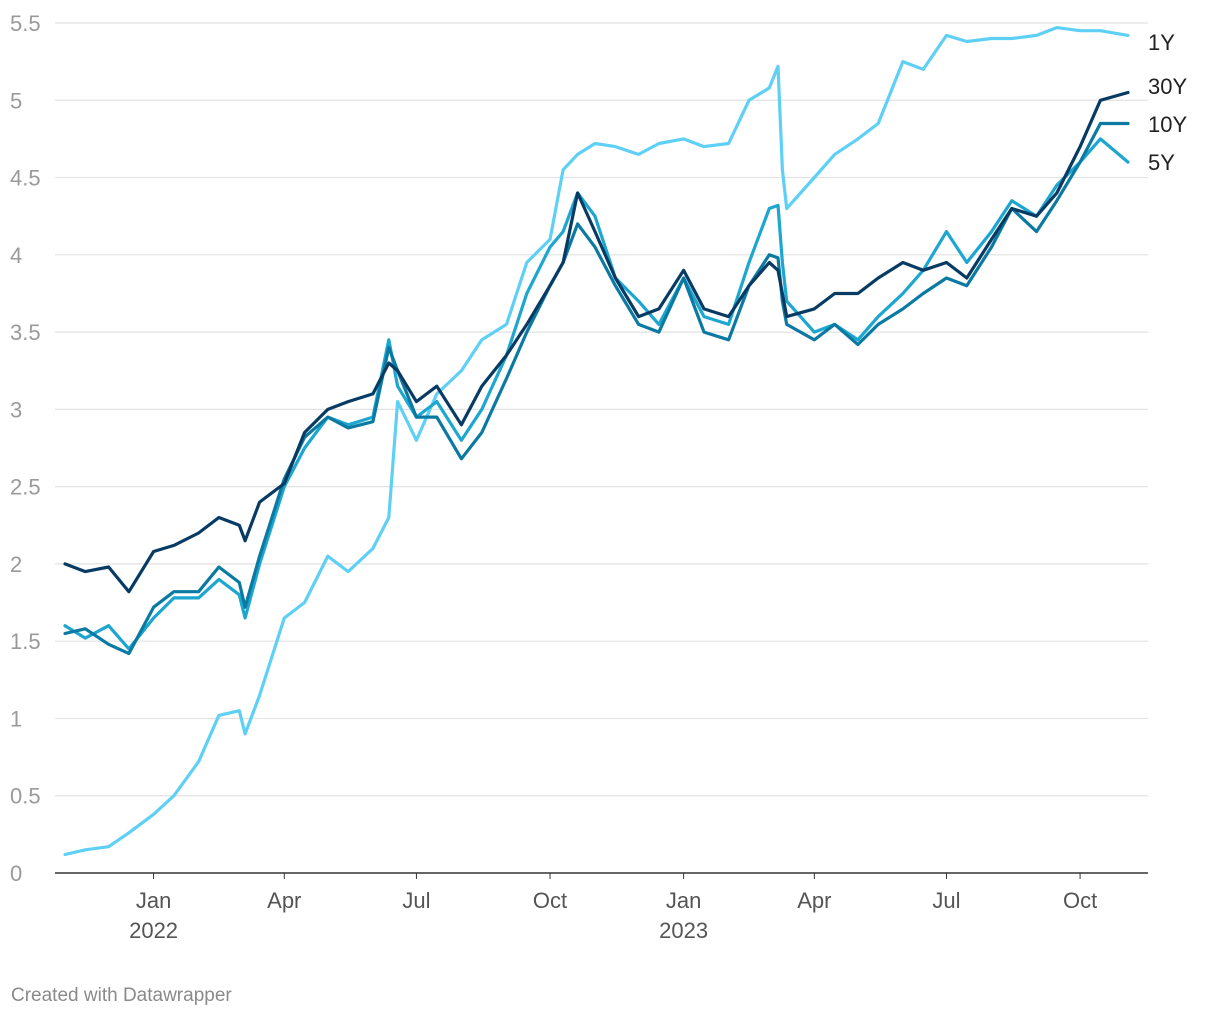 The width and height of the screenshot is (1220, 1020). Describe the element at coordinates (16, 873) in the screenshot. I see `y-tick-label: 0` at that location.